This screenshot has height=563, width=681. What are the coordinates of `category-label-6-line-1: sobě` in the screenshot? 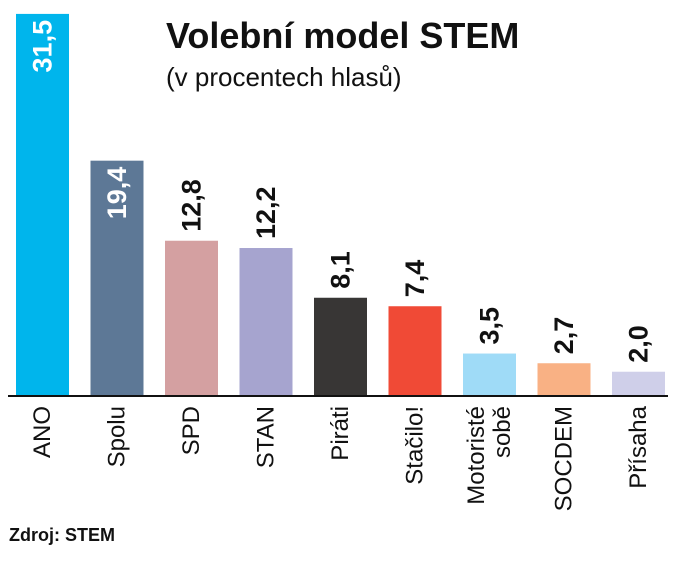 It's located at (502, 432).